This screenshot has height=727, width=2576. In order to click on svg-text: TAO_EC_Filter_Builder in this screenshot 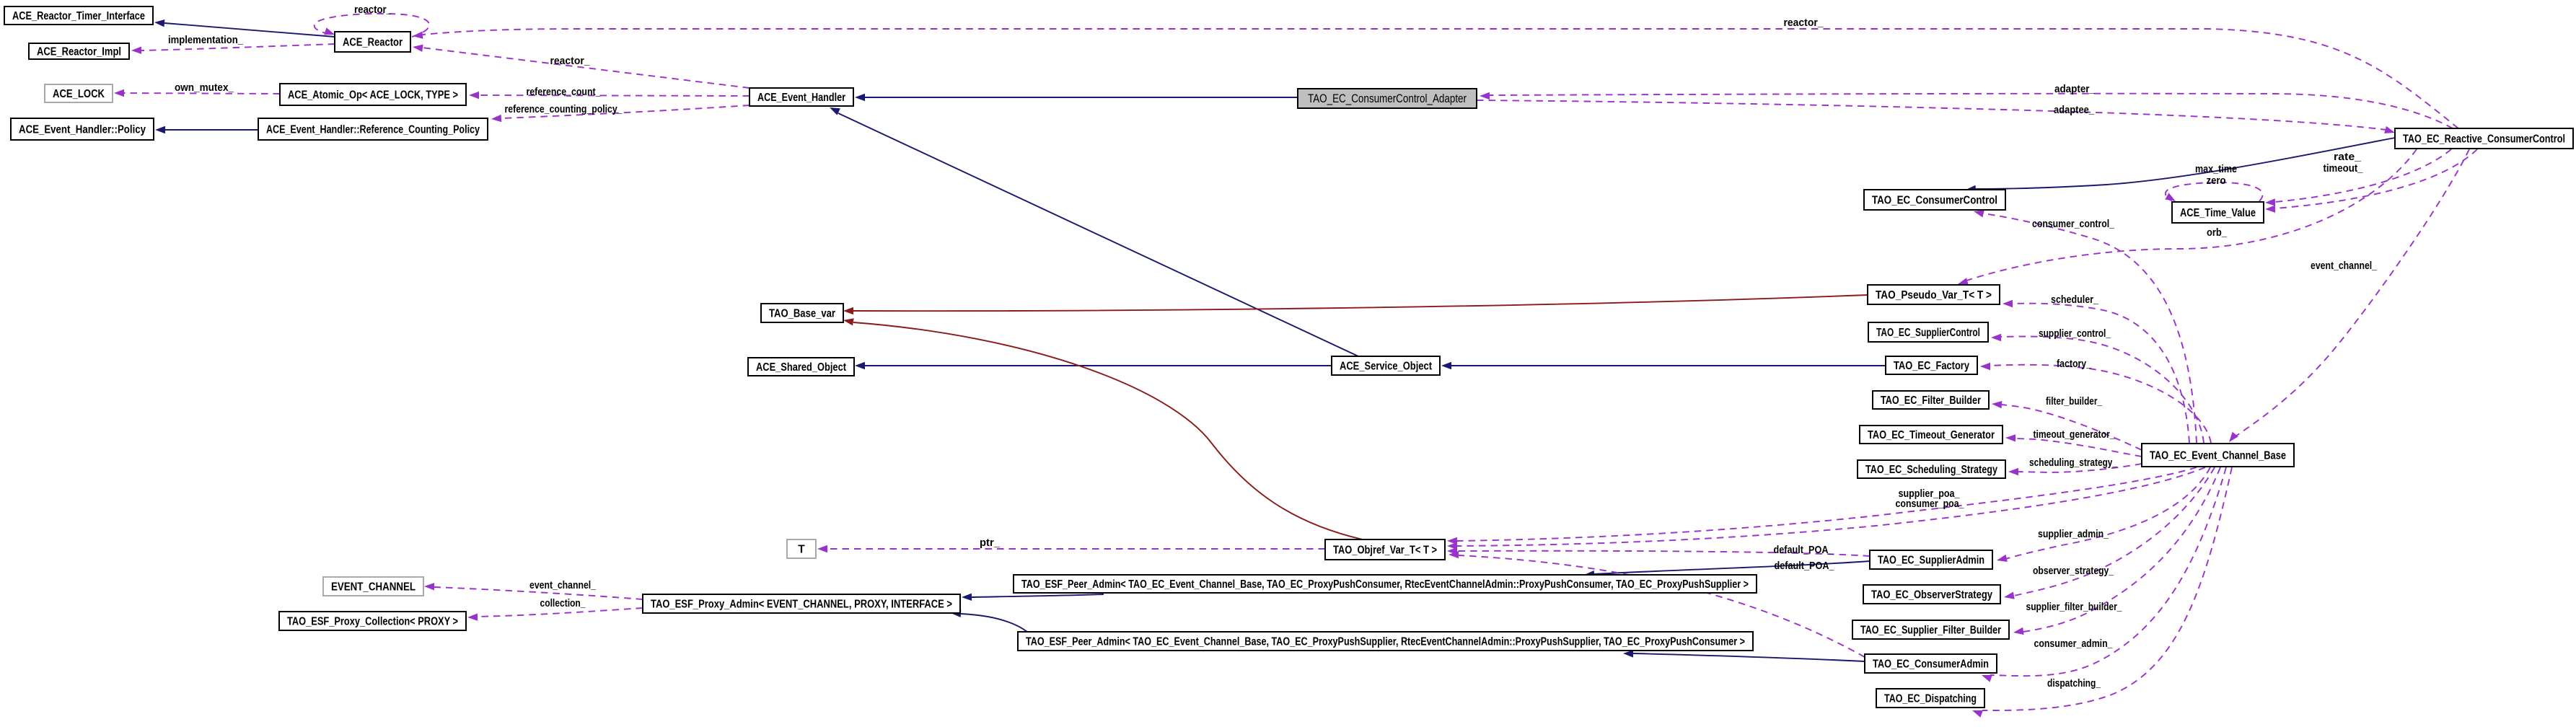, I will do `click(1931, 401)`.